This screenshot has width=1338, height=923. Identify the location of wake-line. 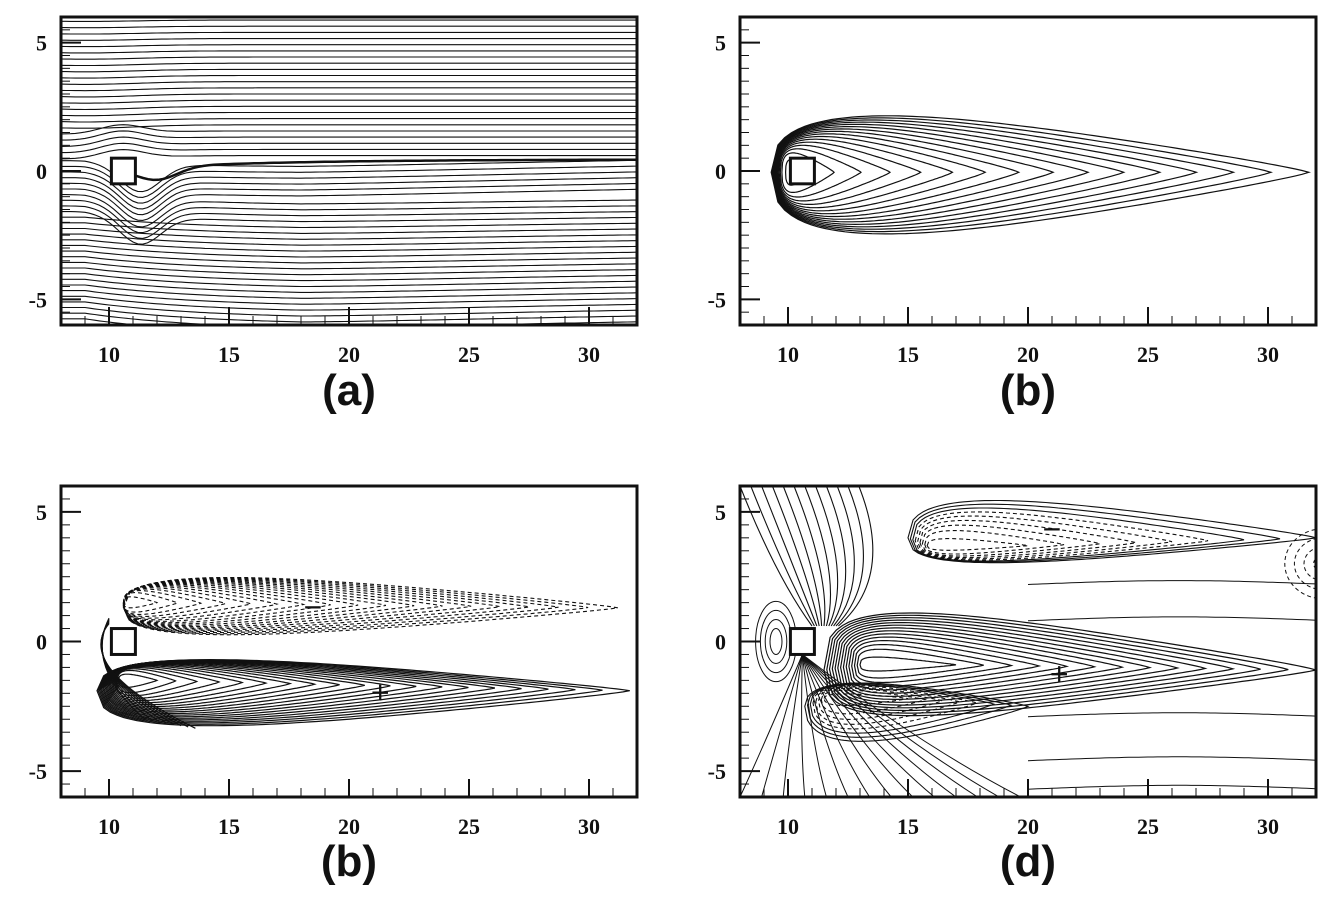
(384, 170).